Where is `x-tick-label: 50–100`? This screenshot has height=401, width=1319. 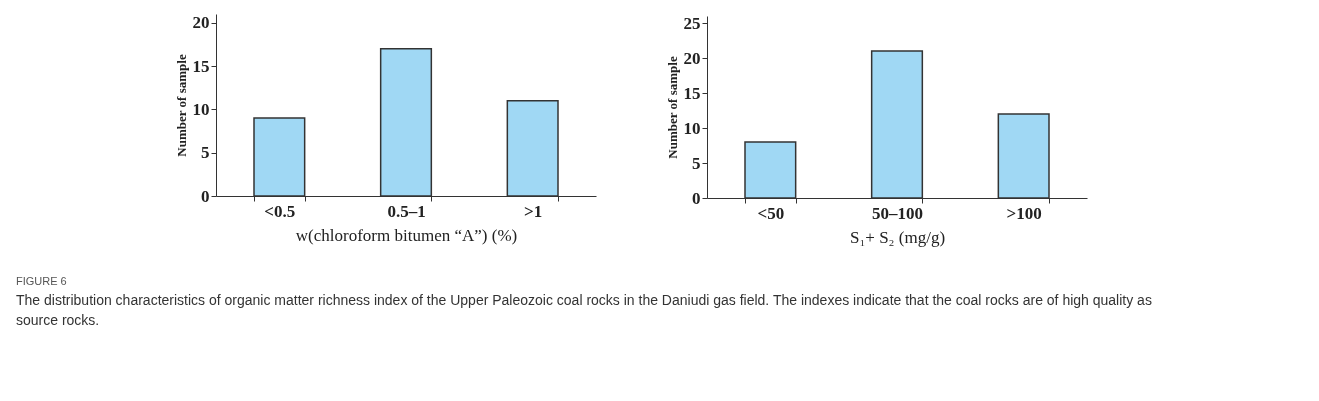
x-tick-label: 50–100 is located at coordinates (897, 213).